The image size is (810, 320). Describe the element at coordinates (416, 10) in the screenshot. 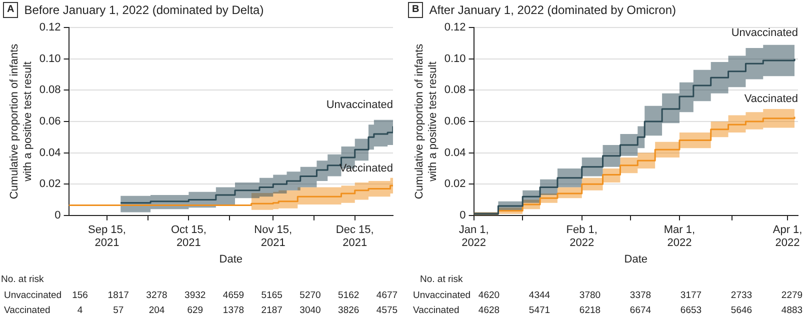

I see `text: B` at that location.